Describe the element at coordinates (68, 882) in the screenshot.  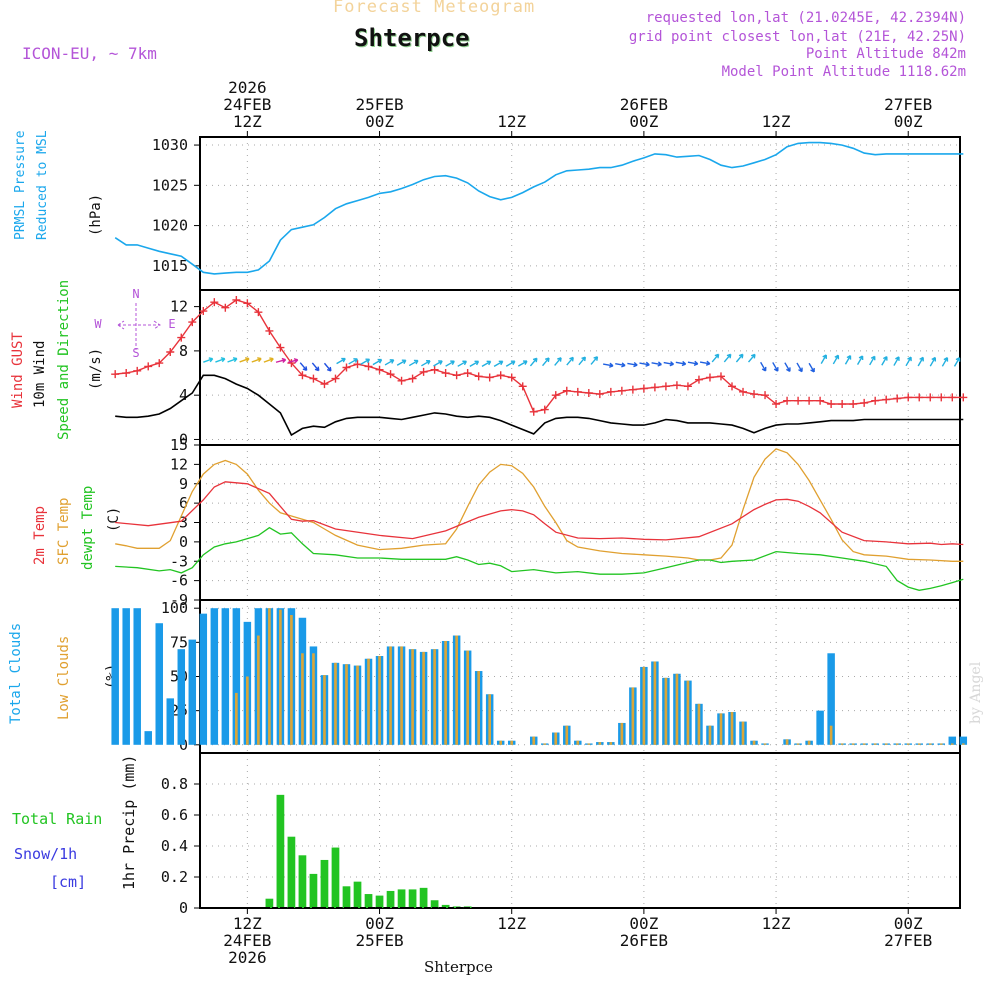
I see `snow-unit: [cm]` at that location.